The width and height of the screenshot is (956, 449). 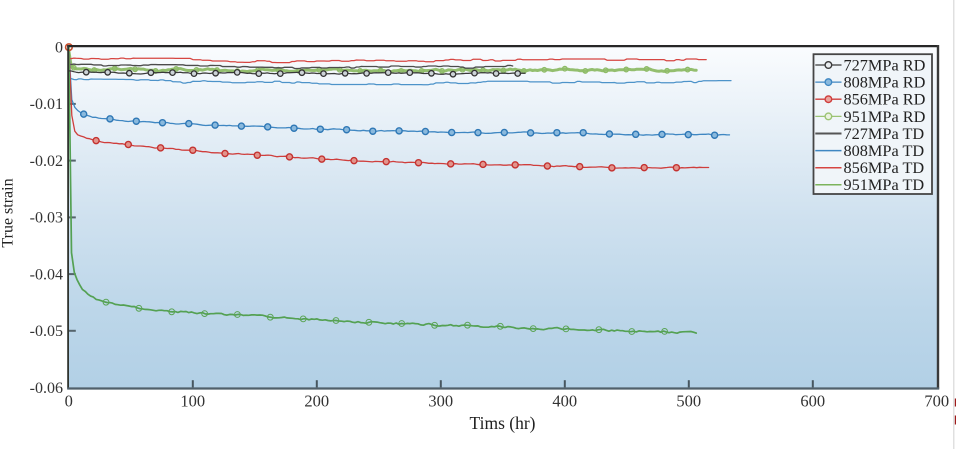 What do you see at coordinates (46, 104) in the screenshot?
I see `svg-text: -0.01` at bounding box center [46, 104].